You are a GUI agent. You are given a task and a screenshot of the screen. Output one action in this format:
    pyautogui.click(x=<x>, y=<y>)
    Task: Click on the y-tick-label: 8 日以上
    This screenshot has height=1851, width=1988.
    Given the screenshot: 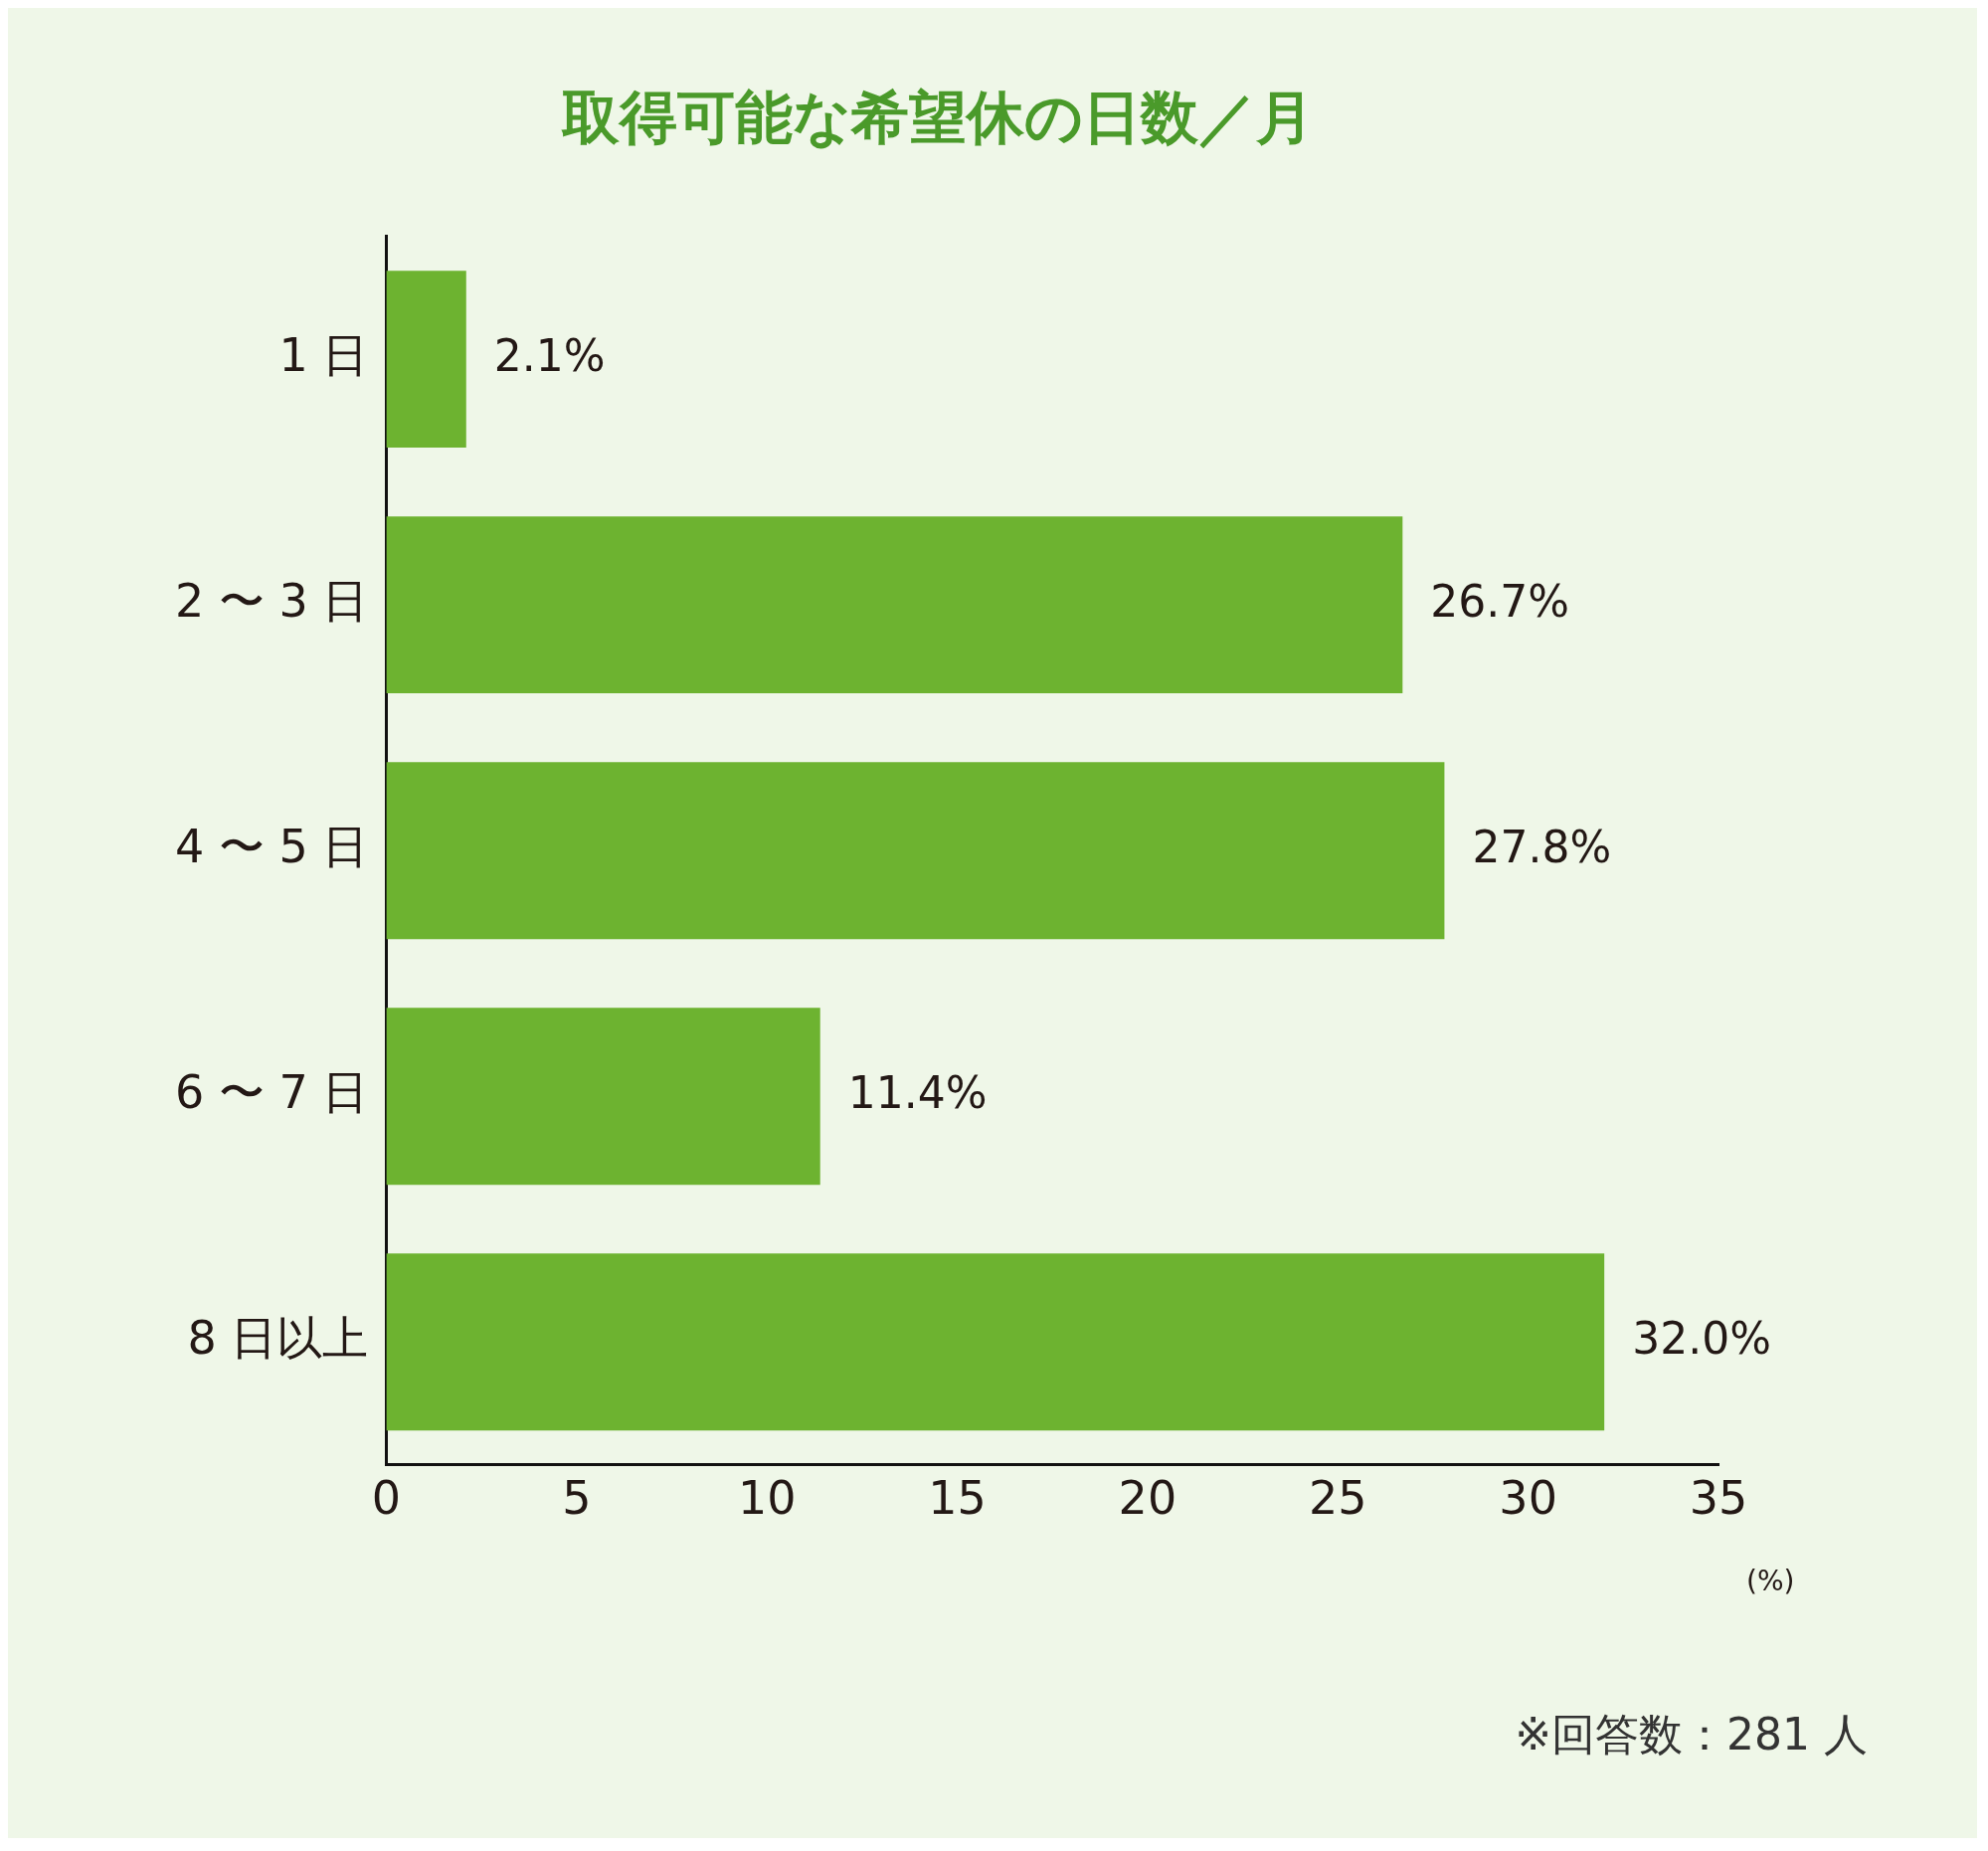 What is the action you would take?
    pyautogui.click(x=278, y=1338)
    